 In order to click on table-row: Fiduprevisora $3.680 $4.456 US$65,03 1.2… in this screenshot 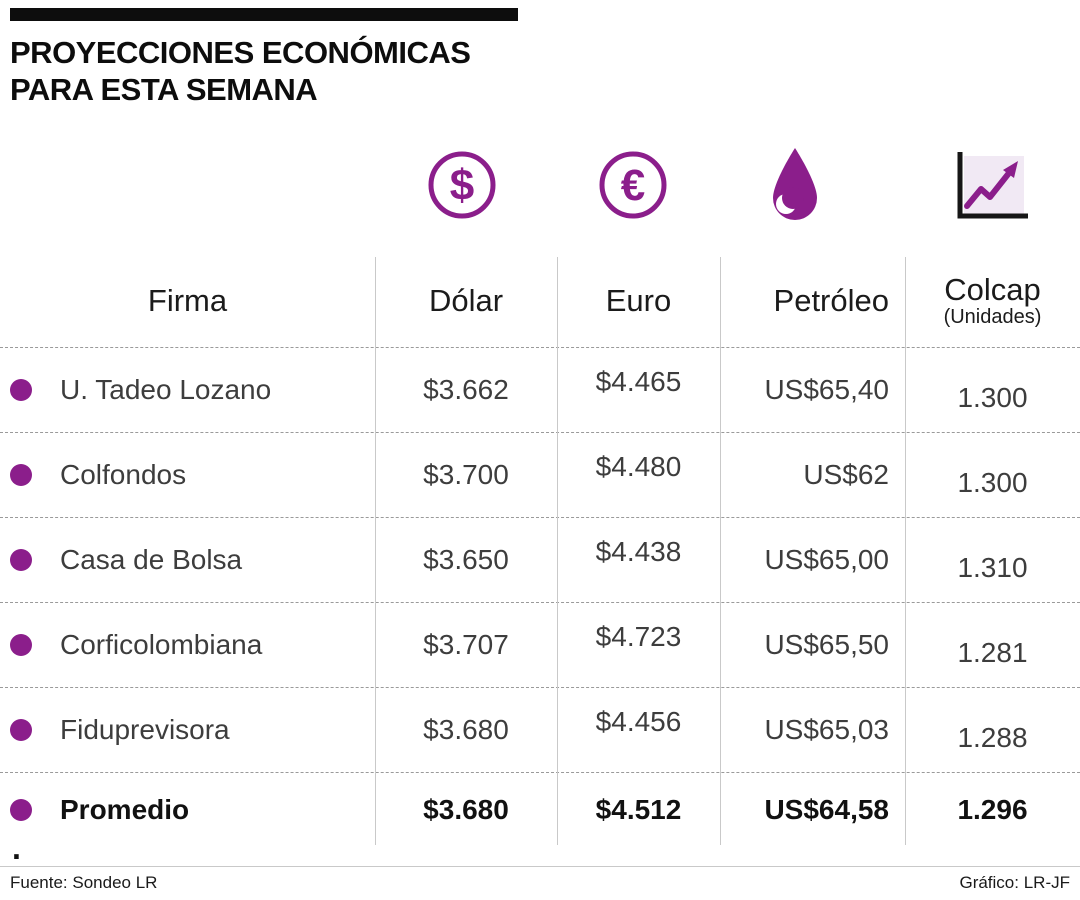, I will do `click(540, 729)`.